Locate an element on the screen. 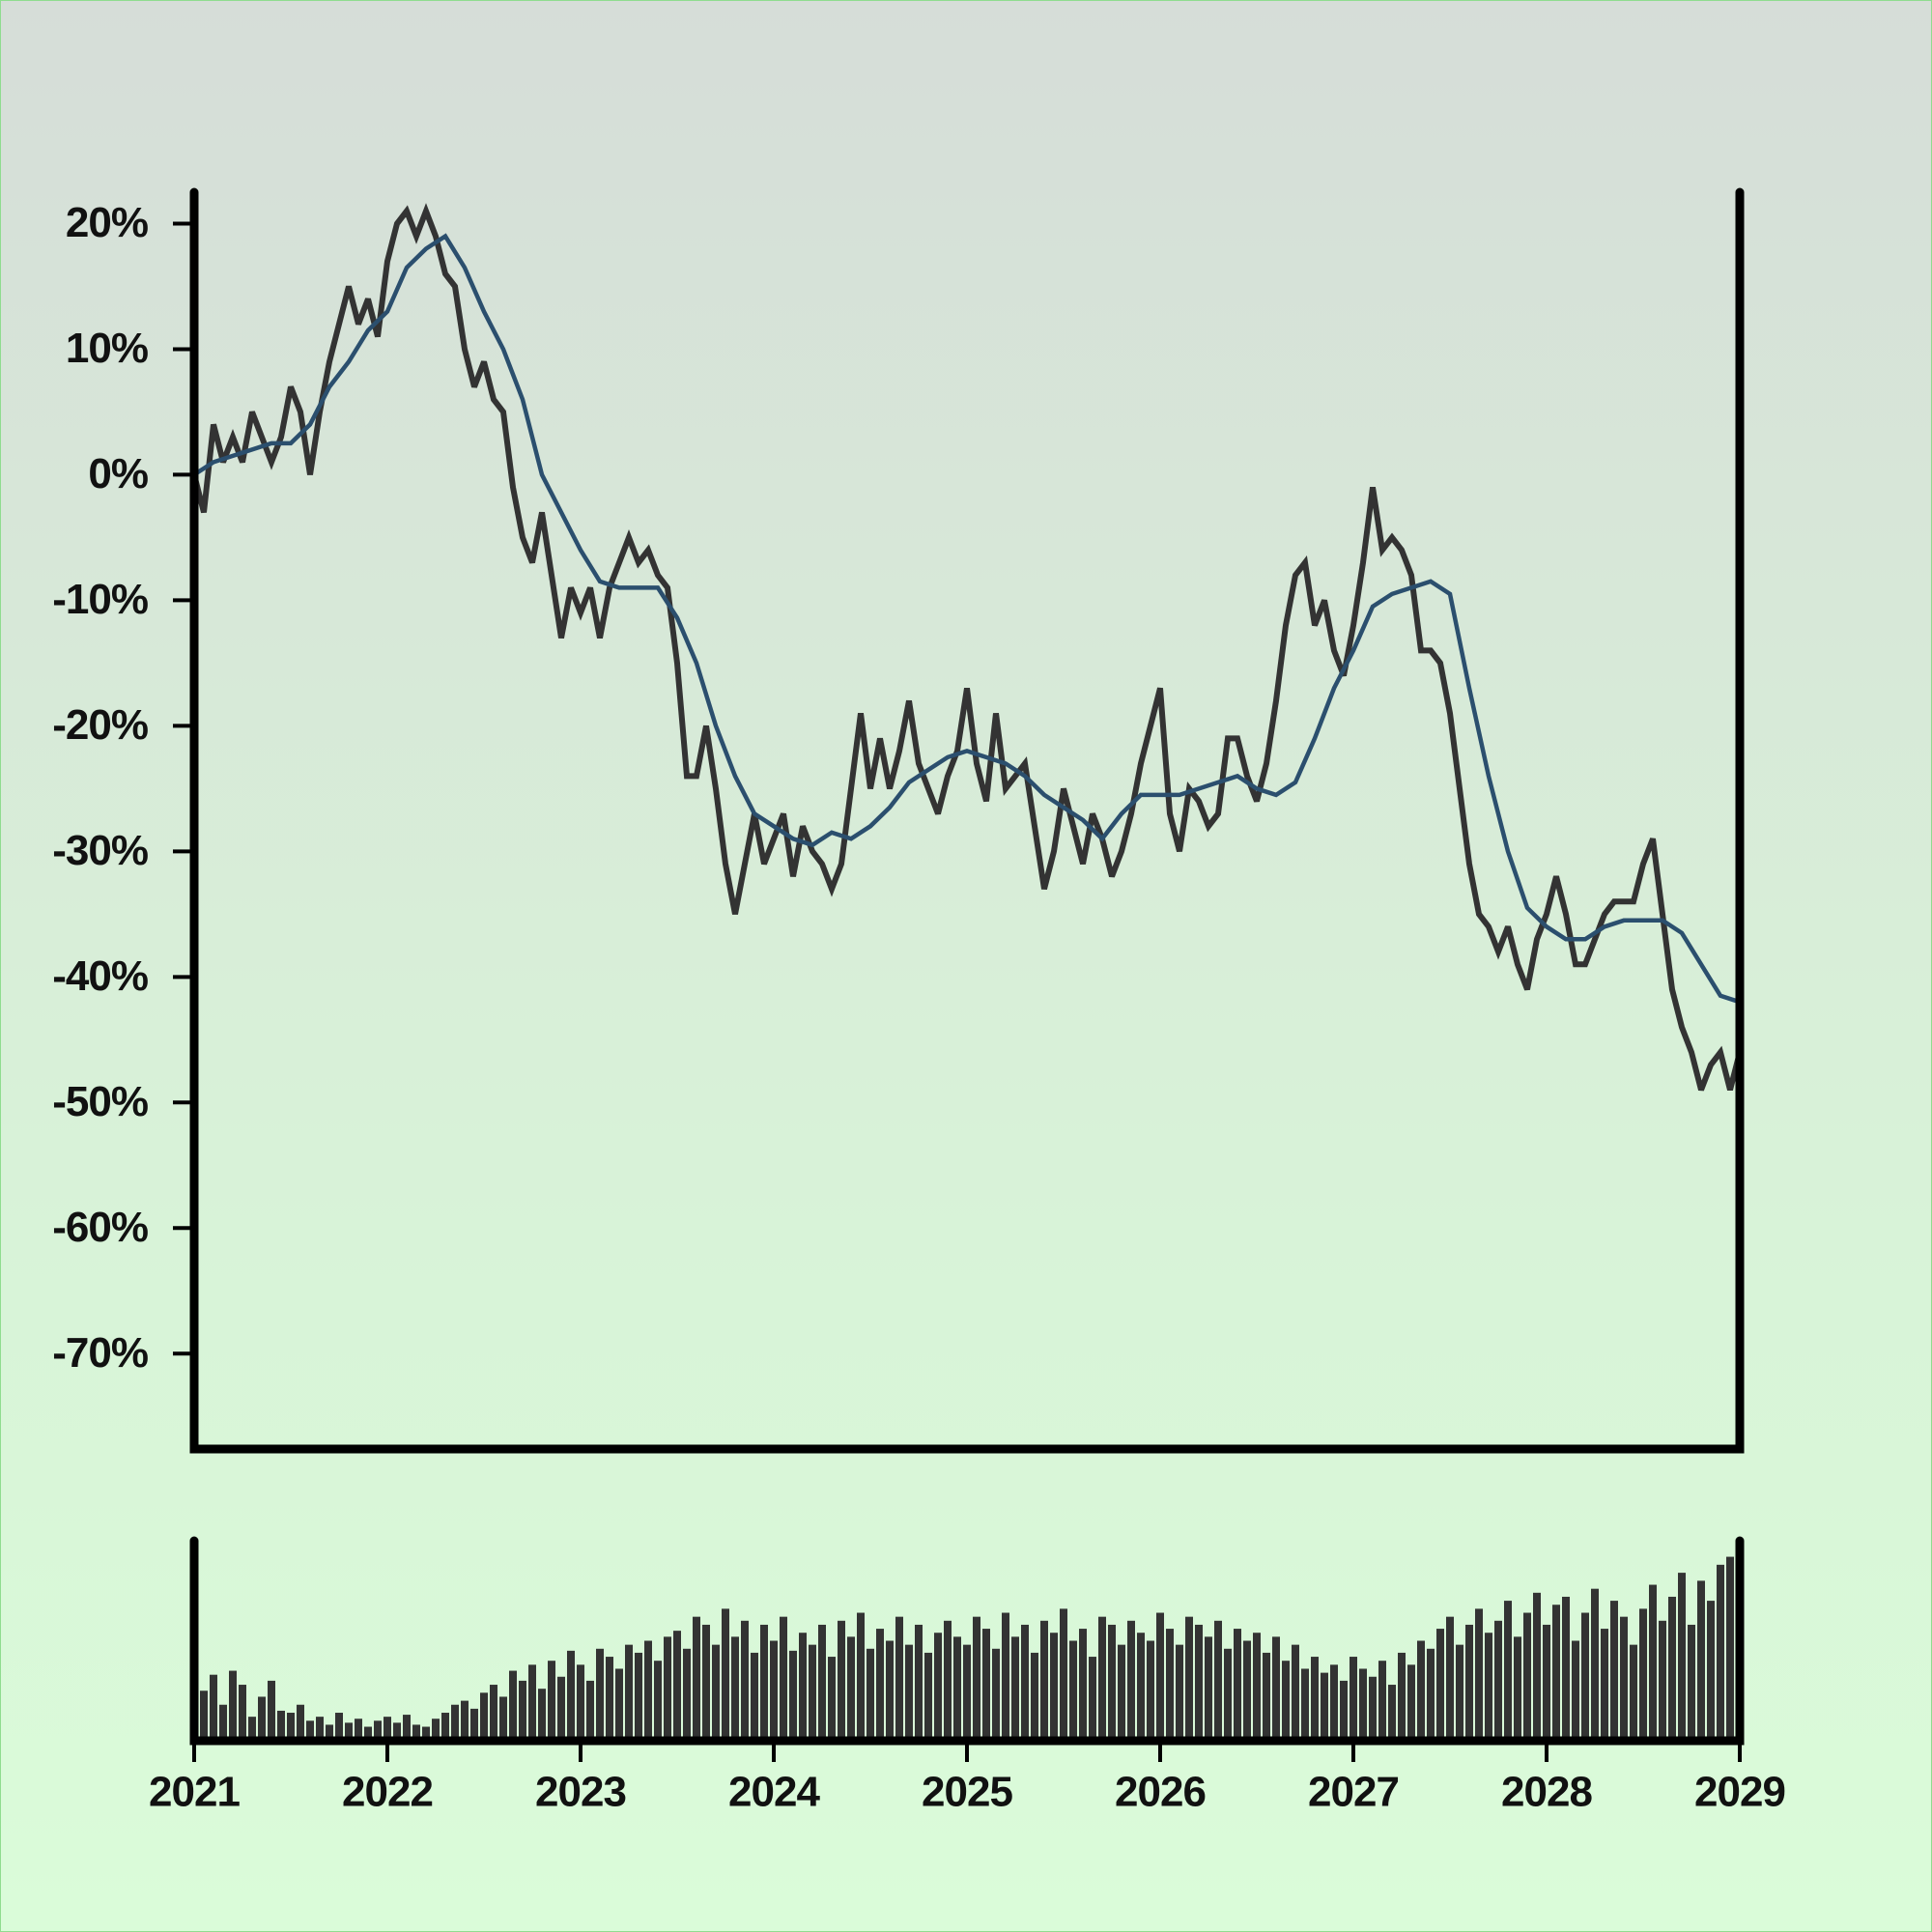 The height and width of the screenshot is (1932, 1932). x-tick-label: 2027 is located at coordinates (1353, 1792).